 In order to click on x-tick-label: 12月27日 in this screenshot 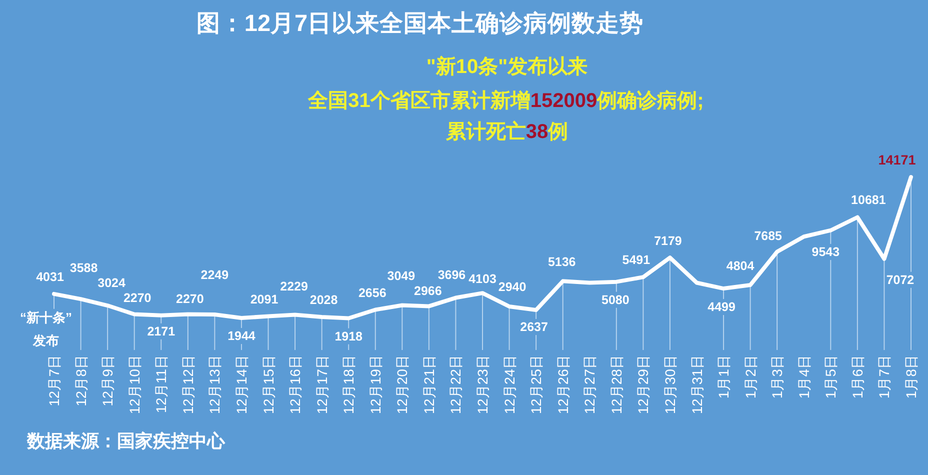, I will do `click(590, 384)`.